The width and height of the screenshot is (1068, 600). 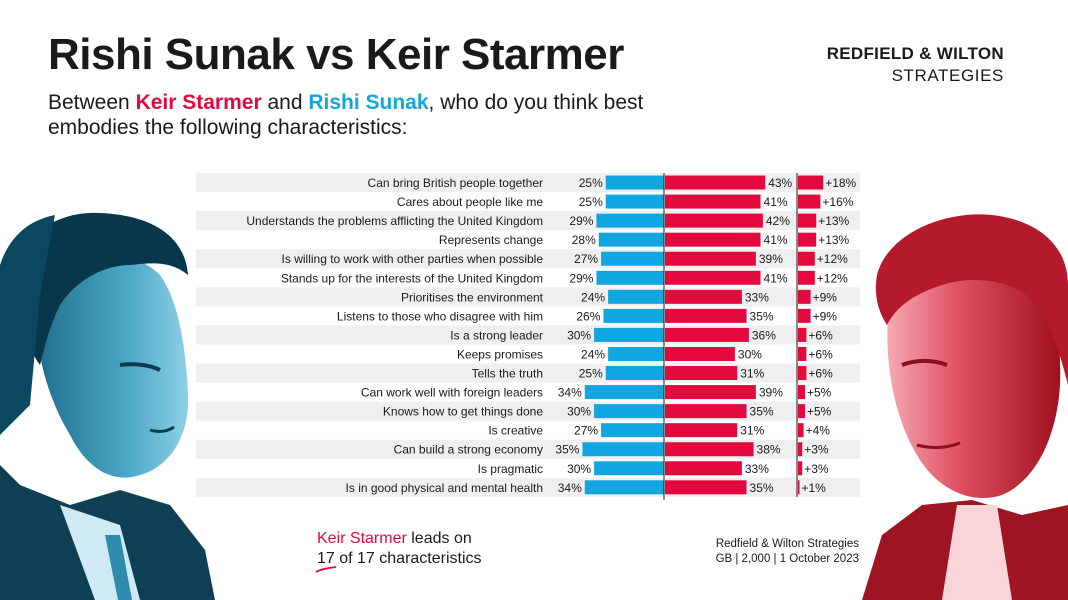 I want to click on category-label: Prioritises the environment, so click(x=472, y=297).